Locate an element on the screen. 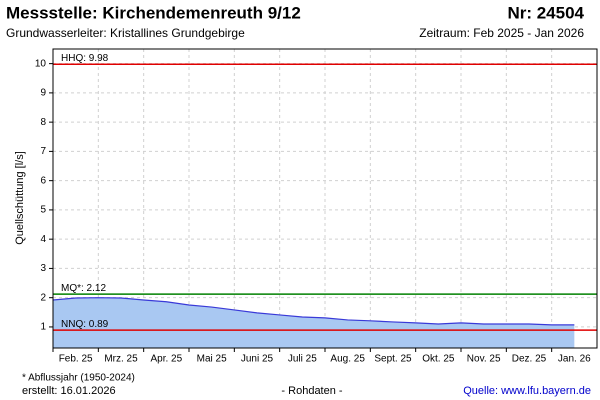  x-tick-label: Okt. 25 is located at coordinates (438, 359).